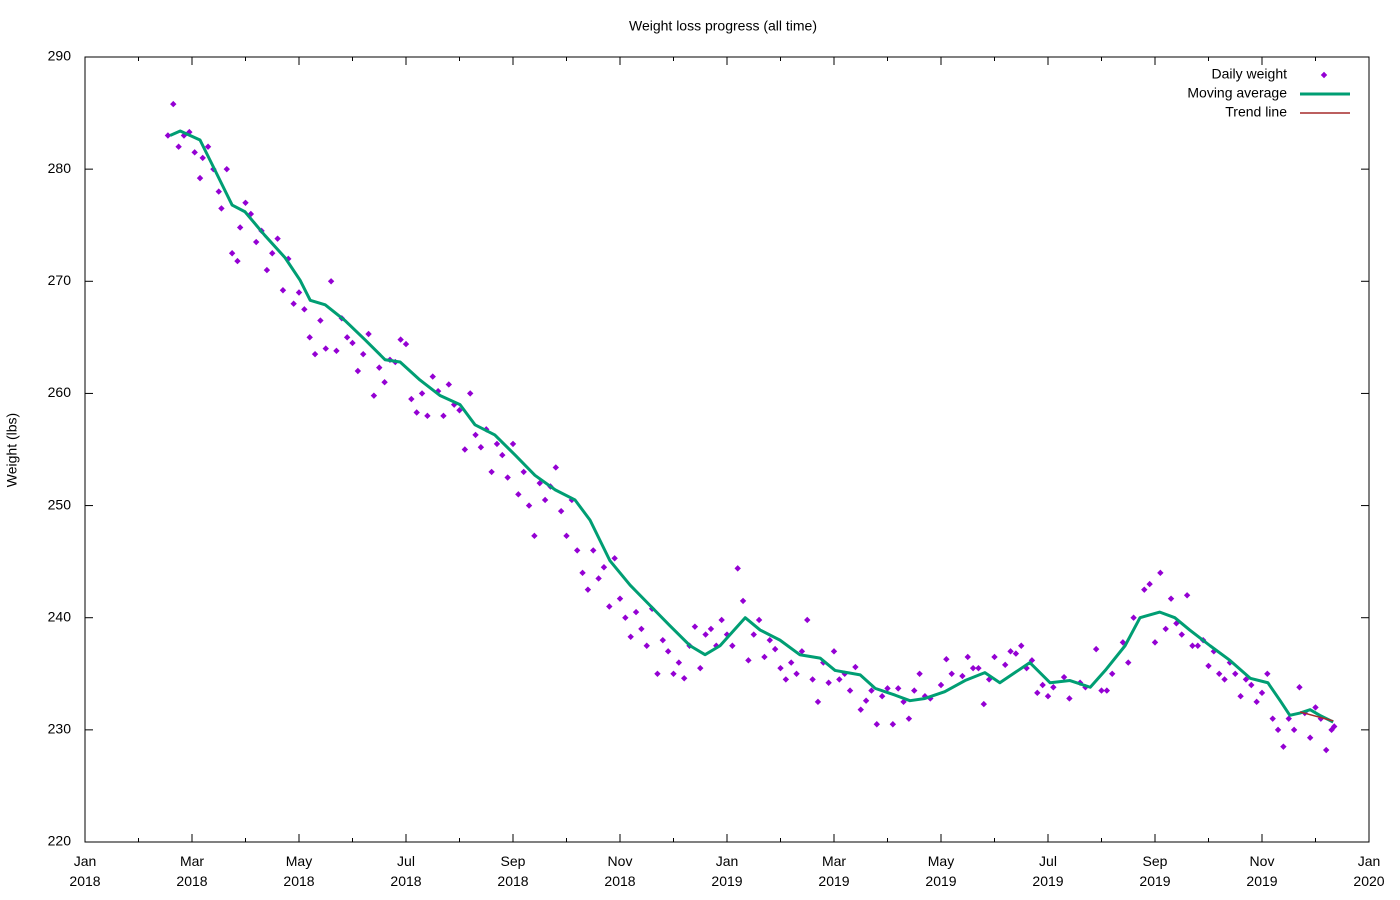 The image size is (1400, 900). What do you see at coordinates (60, 841) in the screenshot?
I see `y-tick-label: 220` at bounding box center [60, 841].